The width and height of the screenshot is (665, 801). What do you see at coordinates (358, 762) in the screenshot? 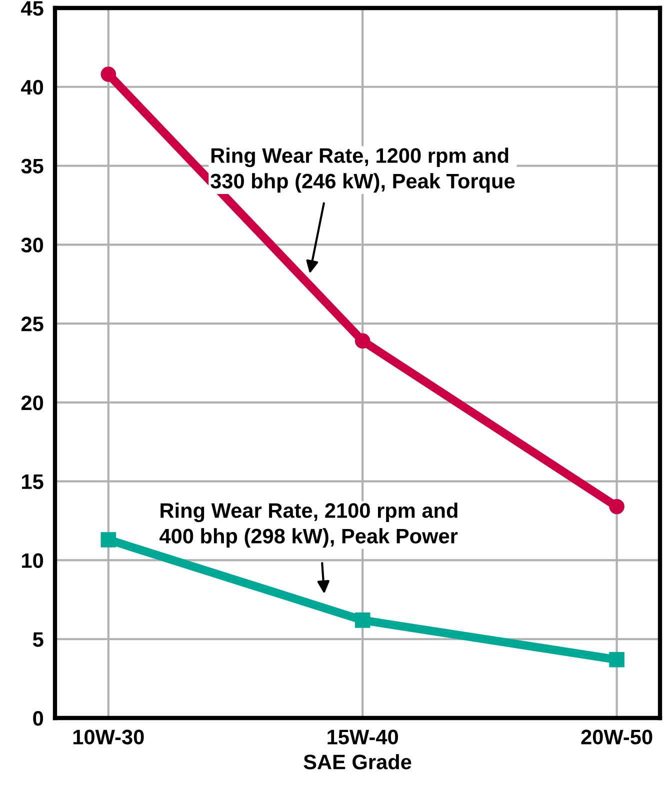
I see `x-axis-title: SAE Grade` at bounding box center [358, 762].